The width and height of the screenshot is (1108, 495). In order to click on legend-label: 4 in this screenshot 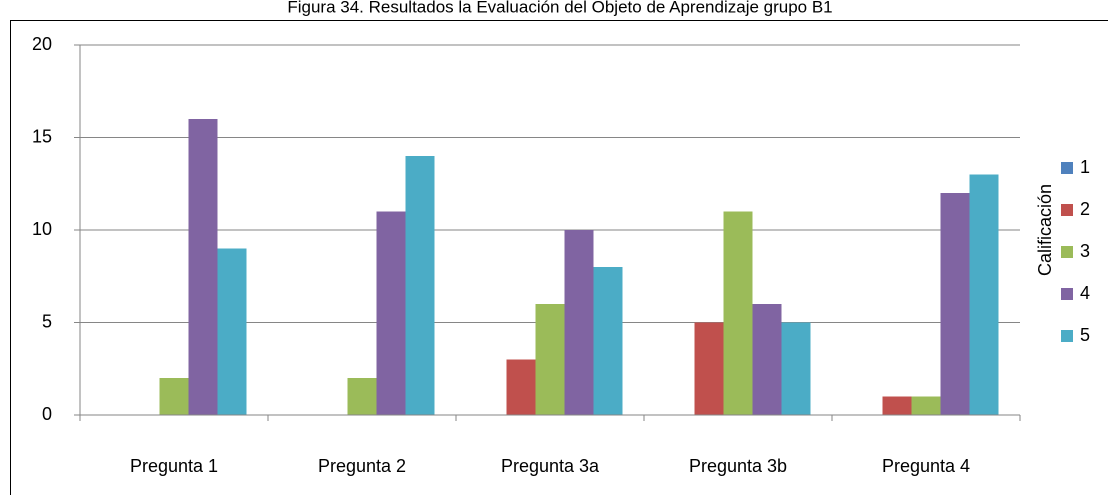, I will do `click(1085, 293)`.